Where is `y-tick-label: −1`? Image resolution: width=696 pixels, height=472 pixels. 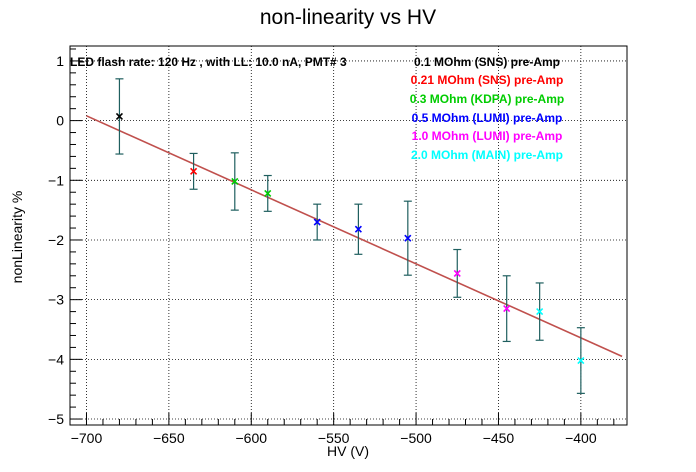 y-tick-label: −1 is located at coordinates (56, 180).